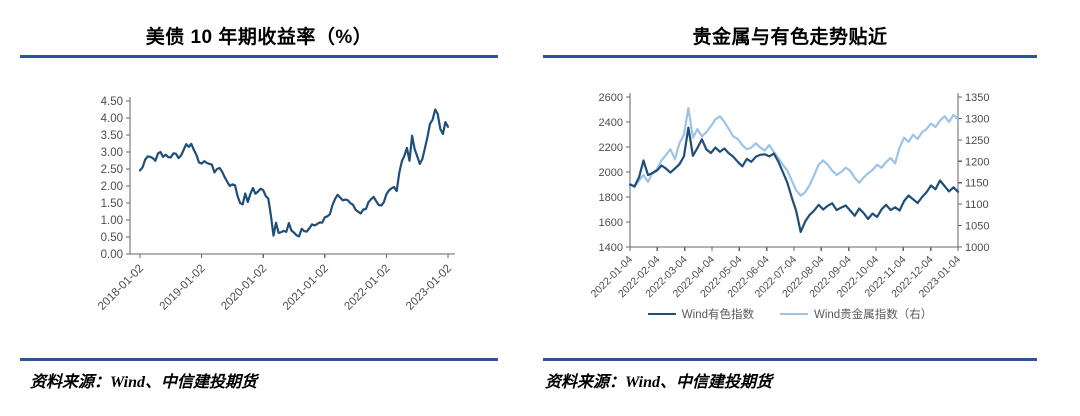  What do you see at coordinates (112, 238) in the screenshot?
I see `svg-text: 0.50` at bounding box center [112, 238].